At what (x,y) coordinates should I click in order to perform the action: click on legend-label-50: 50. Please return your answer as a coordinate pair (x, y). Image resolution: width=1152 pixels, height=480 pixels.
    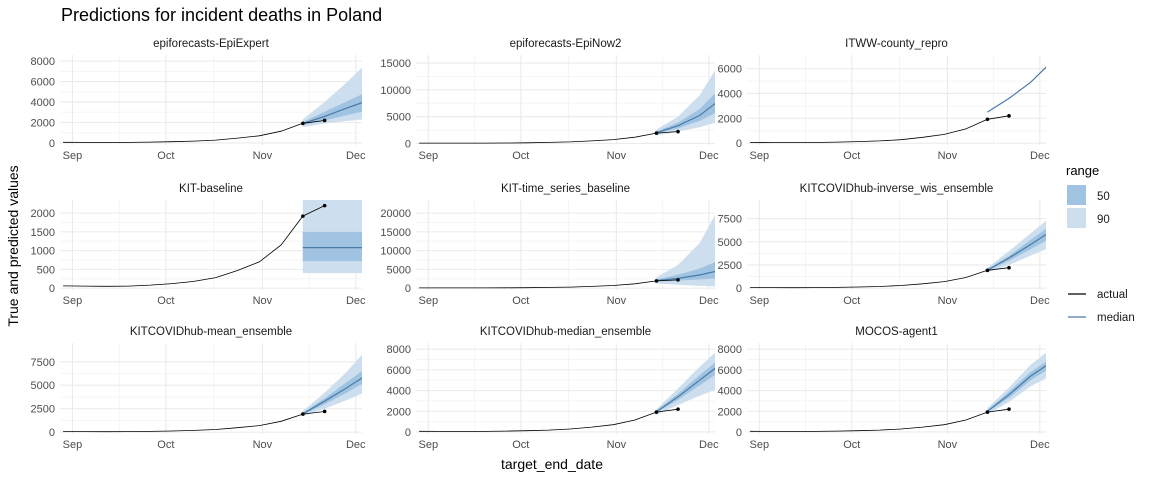
    Looking at the image, I should click on (1103, 197).